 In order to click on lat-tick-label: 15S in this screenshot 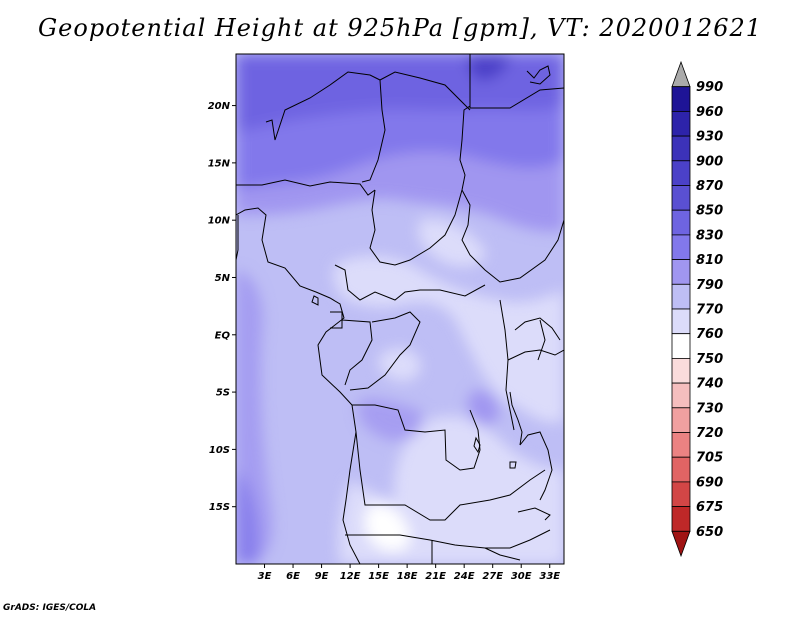, I will do `click(219, 507)`.